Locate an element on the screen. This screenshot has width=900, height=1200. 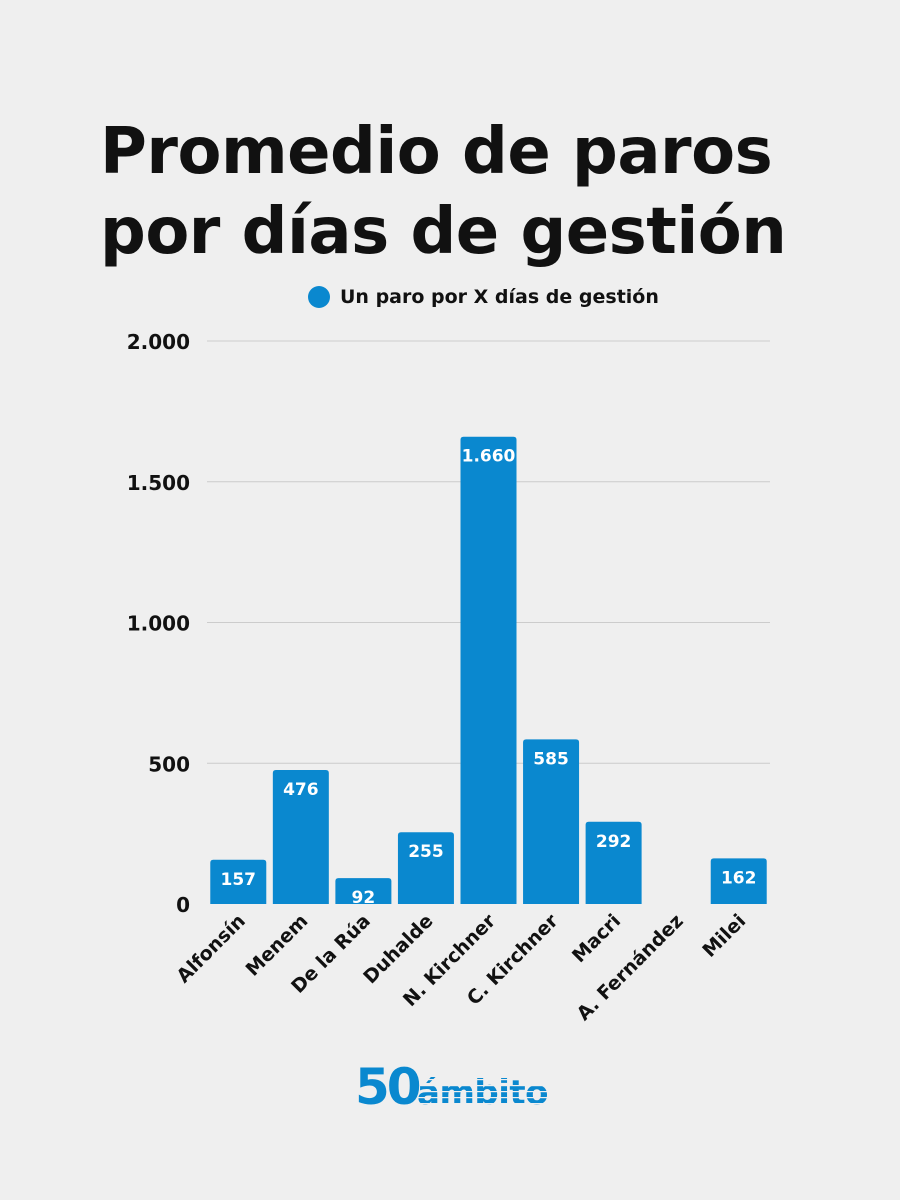
y-tick-label: 2.000 is located at coordinates (158, 342).